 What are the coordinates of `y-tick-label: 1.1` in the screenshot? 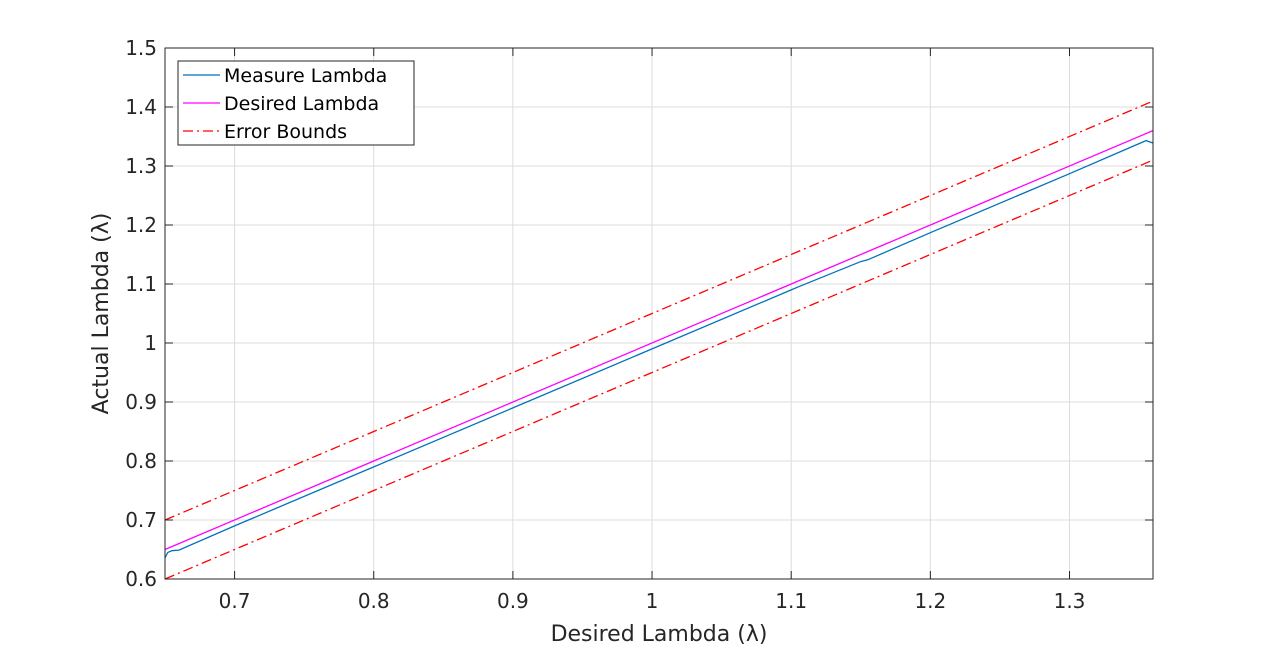 It's located at (141, 284).